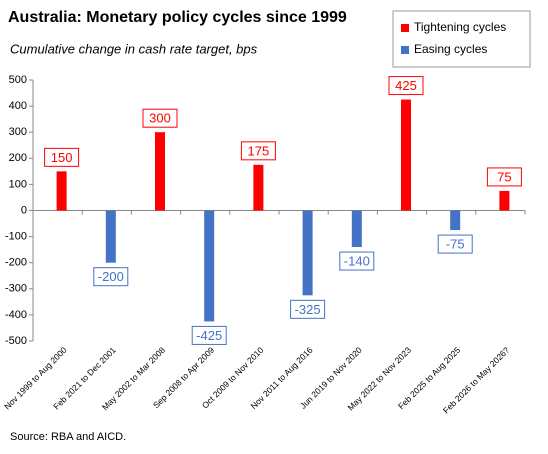 The height and width of the screenshot is (454, 548). I want to click on legend-box, so click(461, 39).